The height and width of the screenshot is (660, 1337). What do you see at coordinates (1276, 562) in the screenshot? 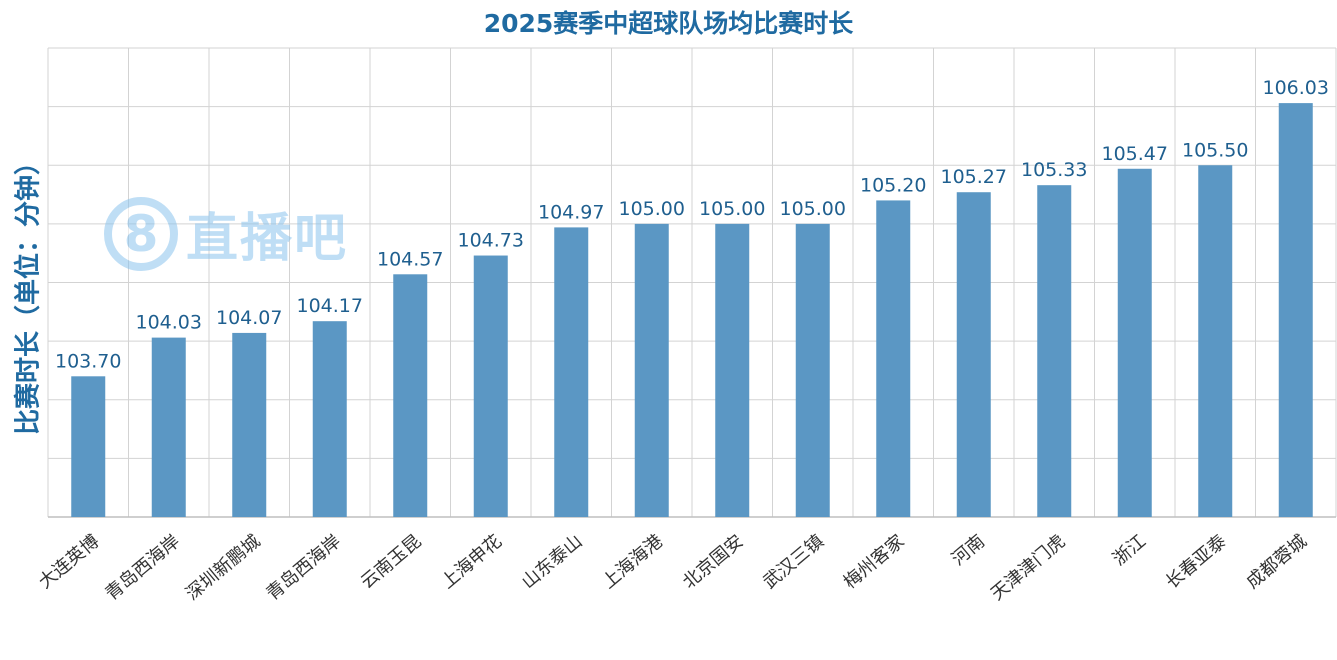
I see `x-tick-label: 成都蓉城` at bounding box center [1276, 562].